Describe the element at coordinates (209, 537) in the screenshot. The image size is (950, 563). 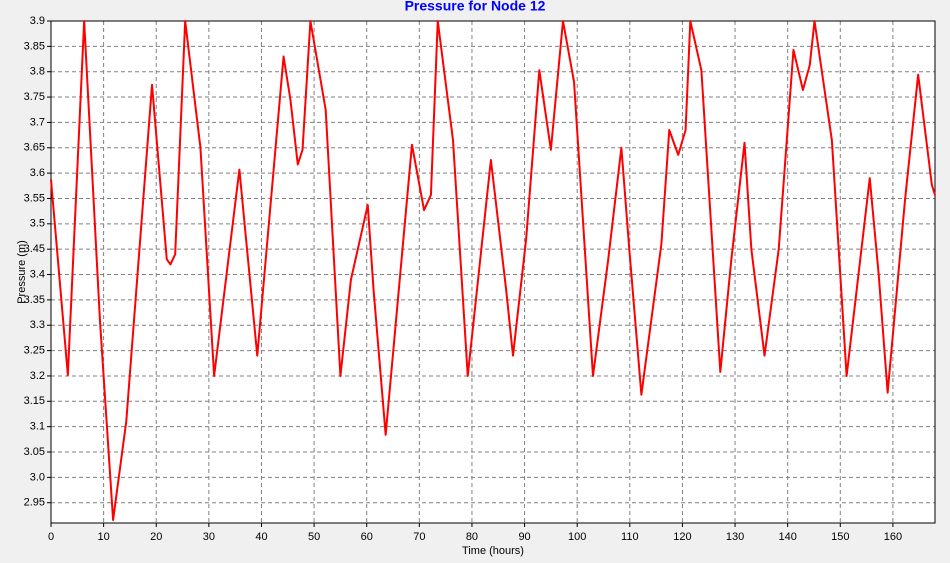
I see `x-tick-label: 30` at that location.